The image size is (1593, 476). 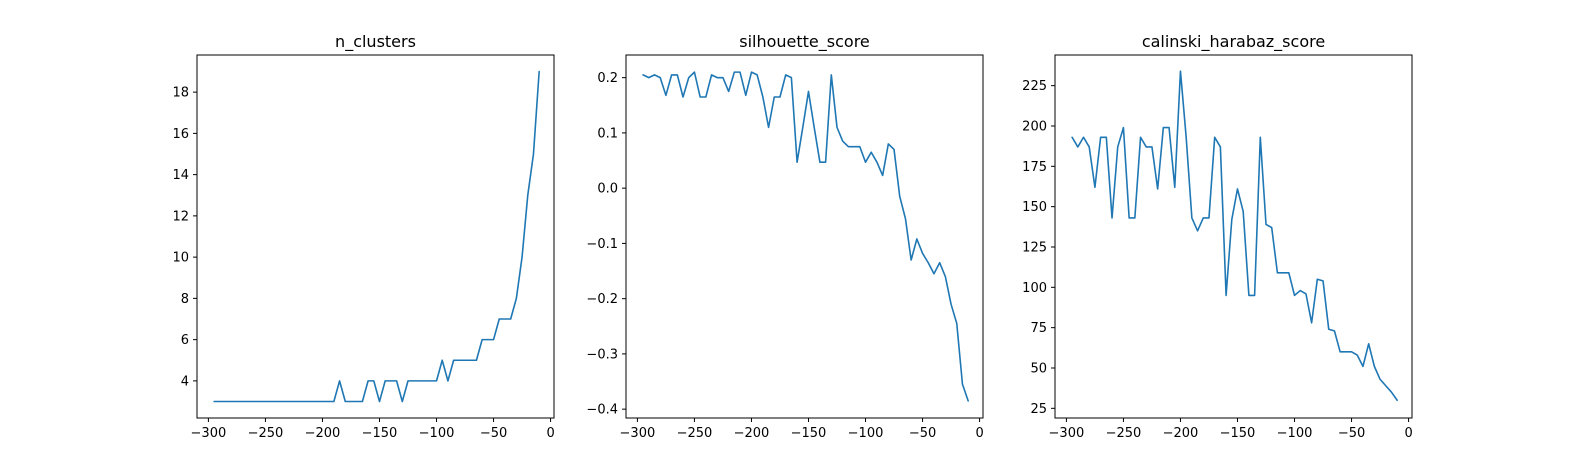 I want to click on y-tick-label: 0.2, so click(x=607, y=78).